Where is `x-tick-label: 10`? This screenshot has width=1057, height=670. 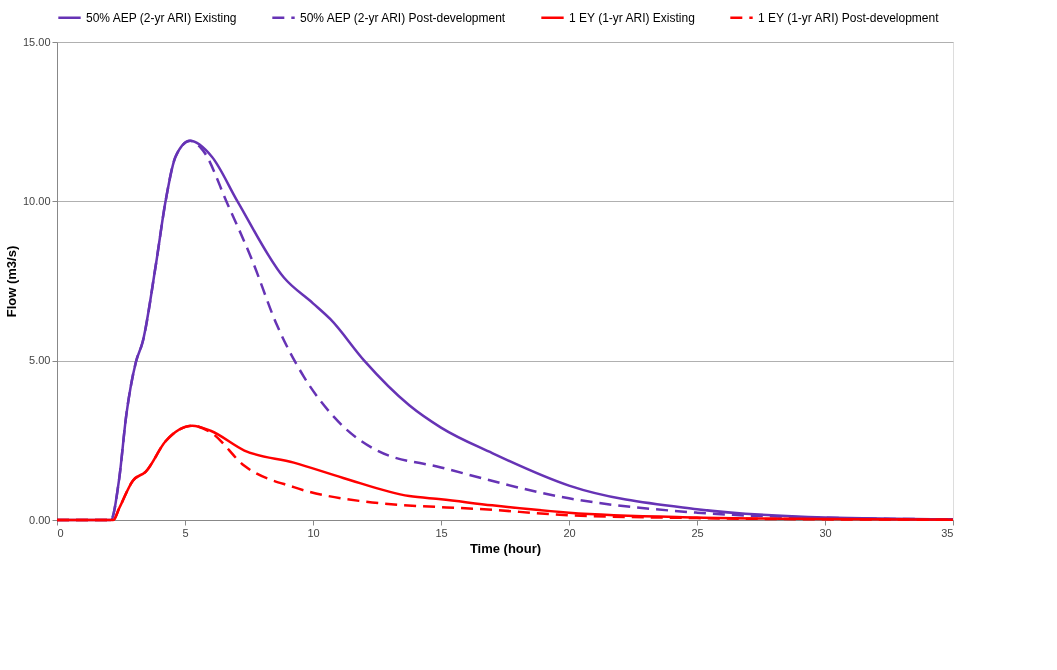 x-tick-label: 10 is located at coordinates (313, 532).